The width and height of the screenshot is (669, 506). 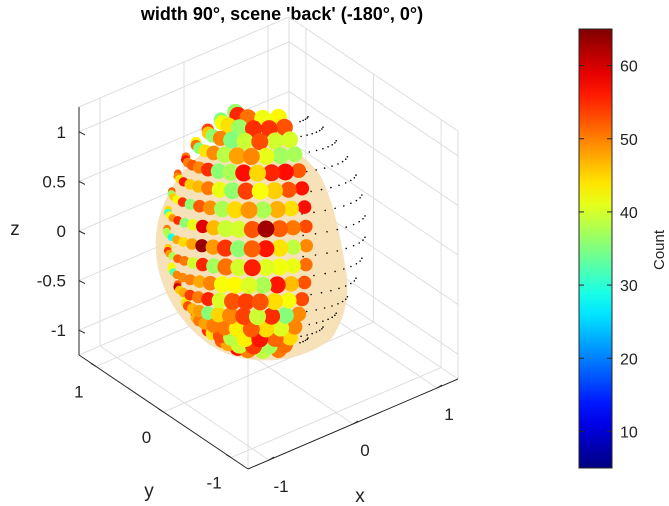 I want to click on z-tick-labels: -1 -0.5 0 0.5 1, so click(x=61, y=231).